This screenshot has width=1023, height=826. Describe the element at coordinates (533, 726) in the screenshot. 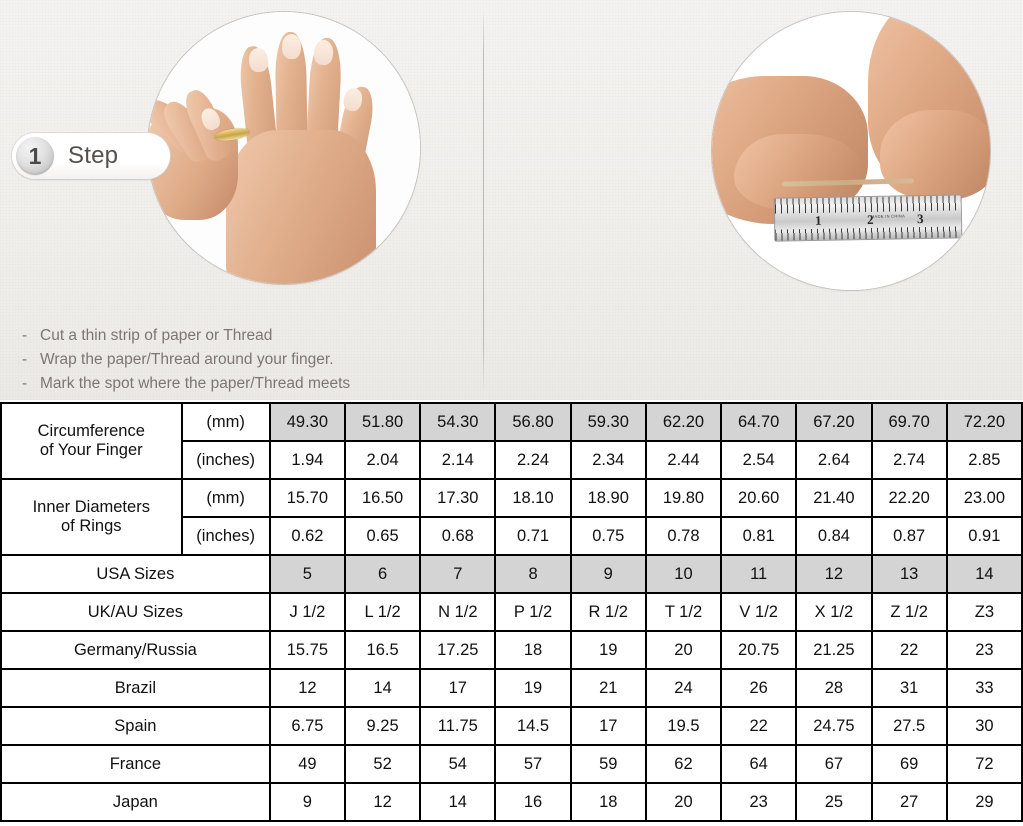

I see `table-cell: 14.5` at that location.